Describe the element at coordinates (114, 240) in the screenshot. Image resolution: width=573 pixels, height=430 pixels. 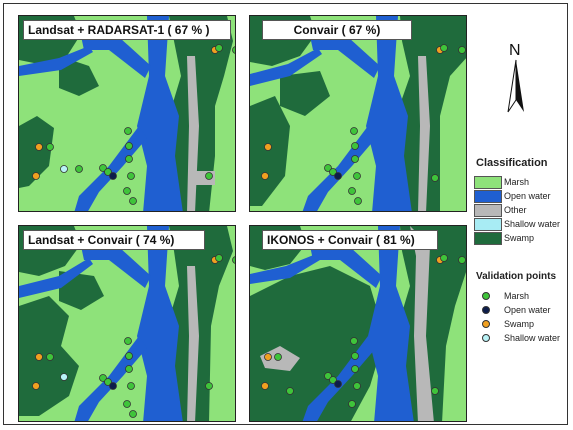
I see `panel-title: Landsat + Convair ( 74 %)` at that location.